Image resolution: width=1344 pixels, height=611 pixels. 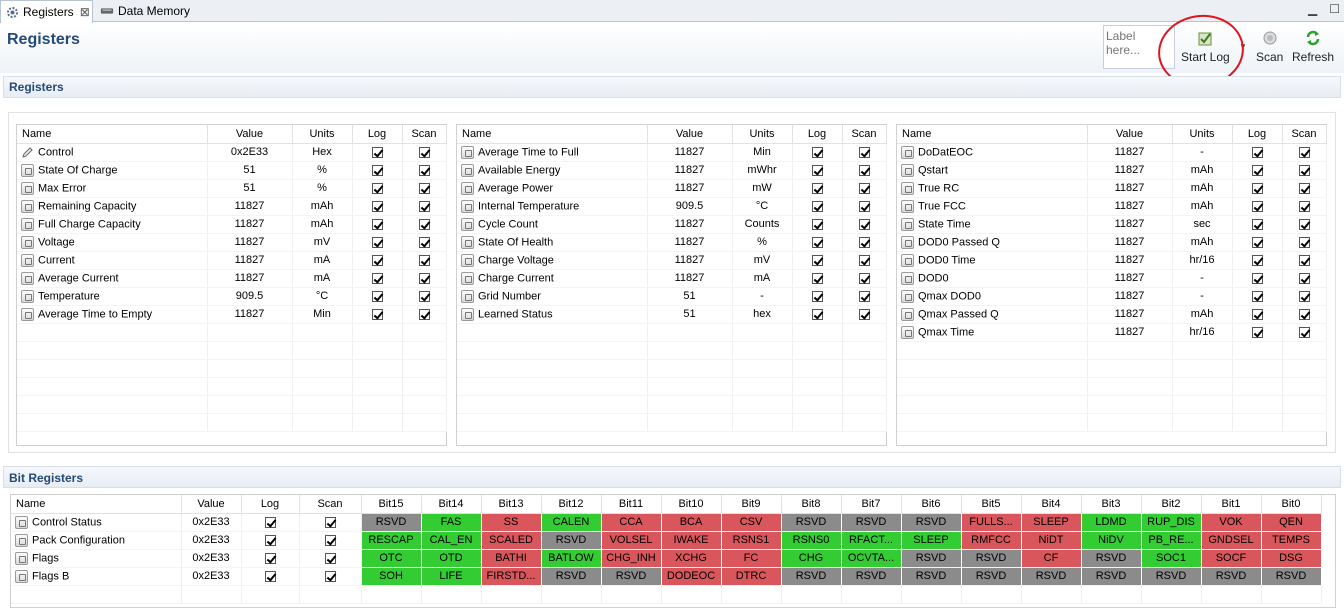 I want to click on table-row: State Of Health 11827%, so click(x=672, y=242).